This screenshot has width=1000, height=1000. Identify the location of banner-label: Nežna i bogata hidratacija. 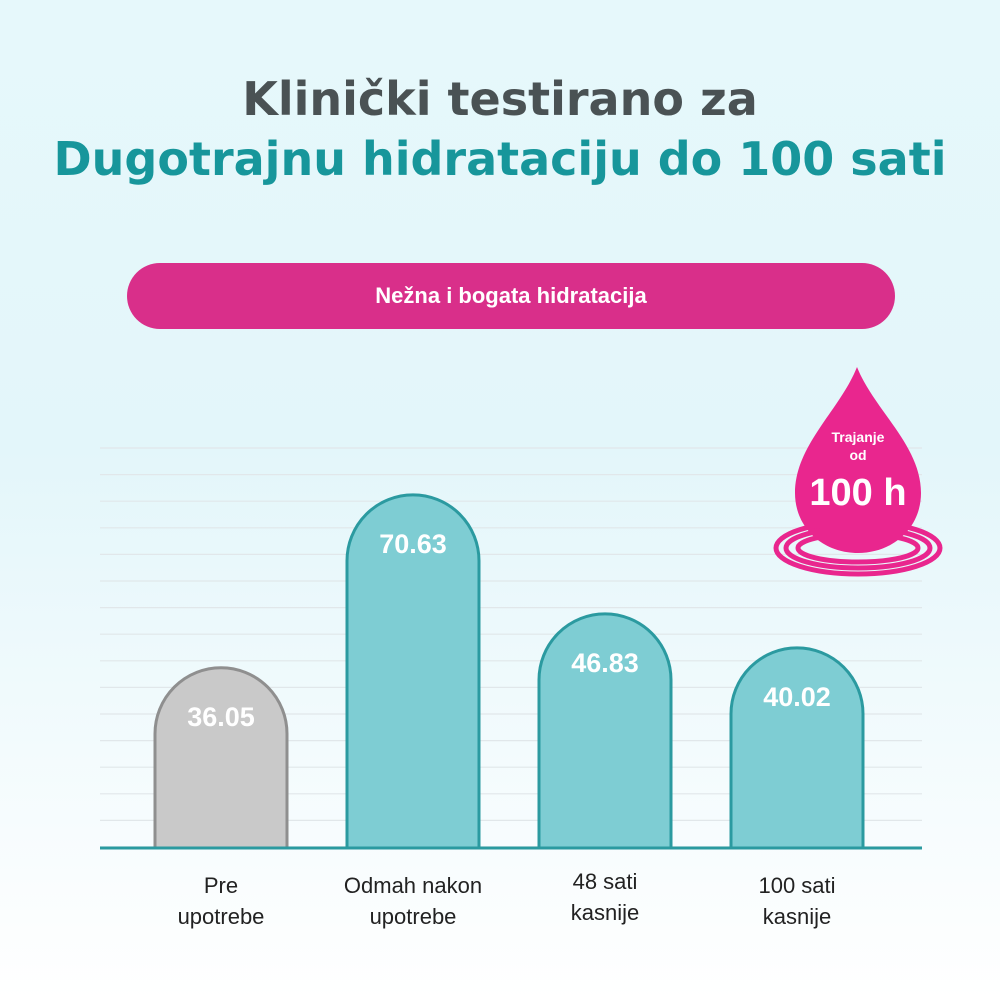
(511, 295).